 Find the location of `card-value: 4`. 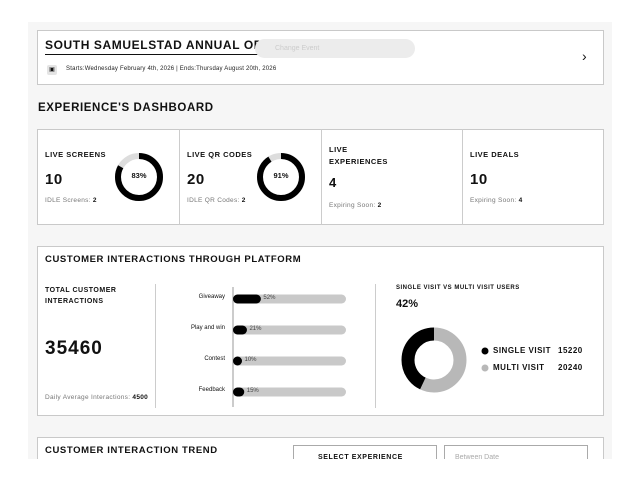

card-value: 4 is located at coordinates (333, 182).